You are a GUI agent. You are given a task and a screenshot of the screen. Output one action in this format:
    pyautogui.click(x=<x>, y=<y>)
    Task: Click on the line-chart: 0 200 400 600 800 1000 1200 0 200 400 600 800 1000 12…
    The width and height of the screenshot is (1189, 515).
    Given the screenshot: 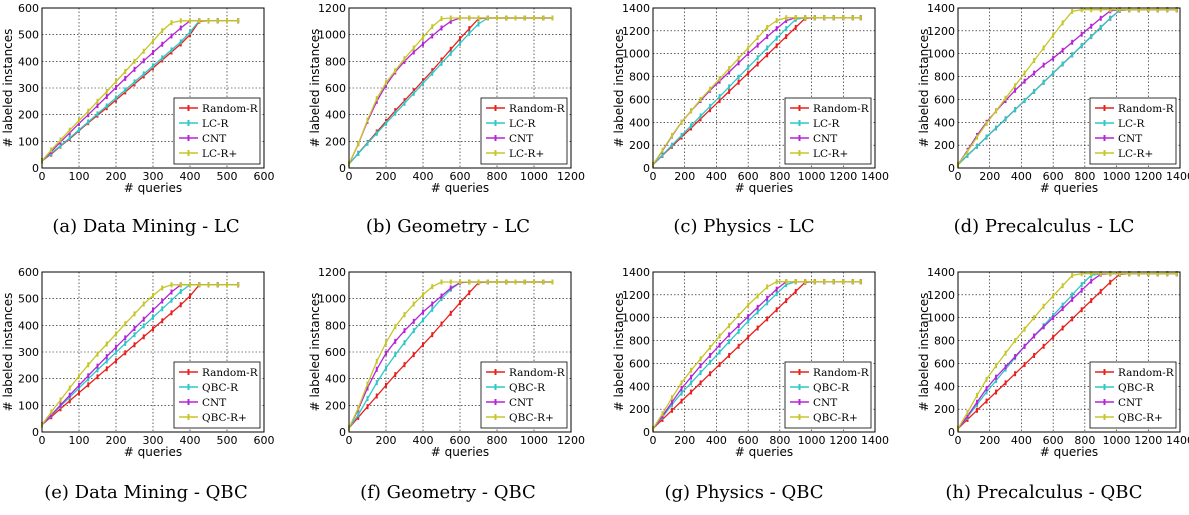 What is the action you would take?
    pyautogui.click(x=446, y=98)
    